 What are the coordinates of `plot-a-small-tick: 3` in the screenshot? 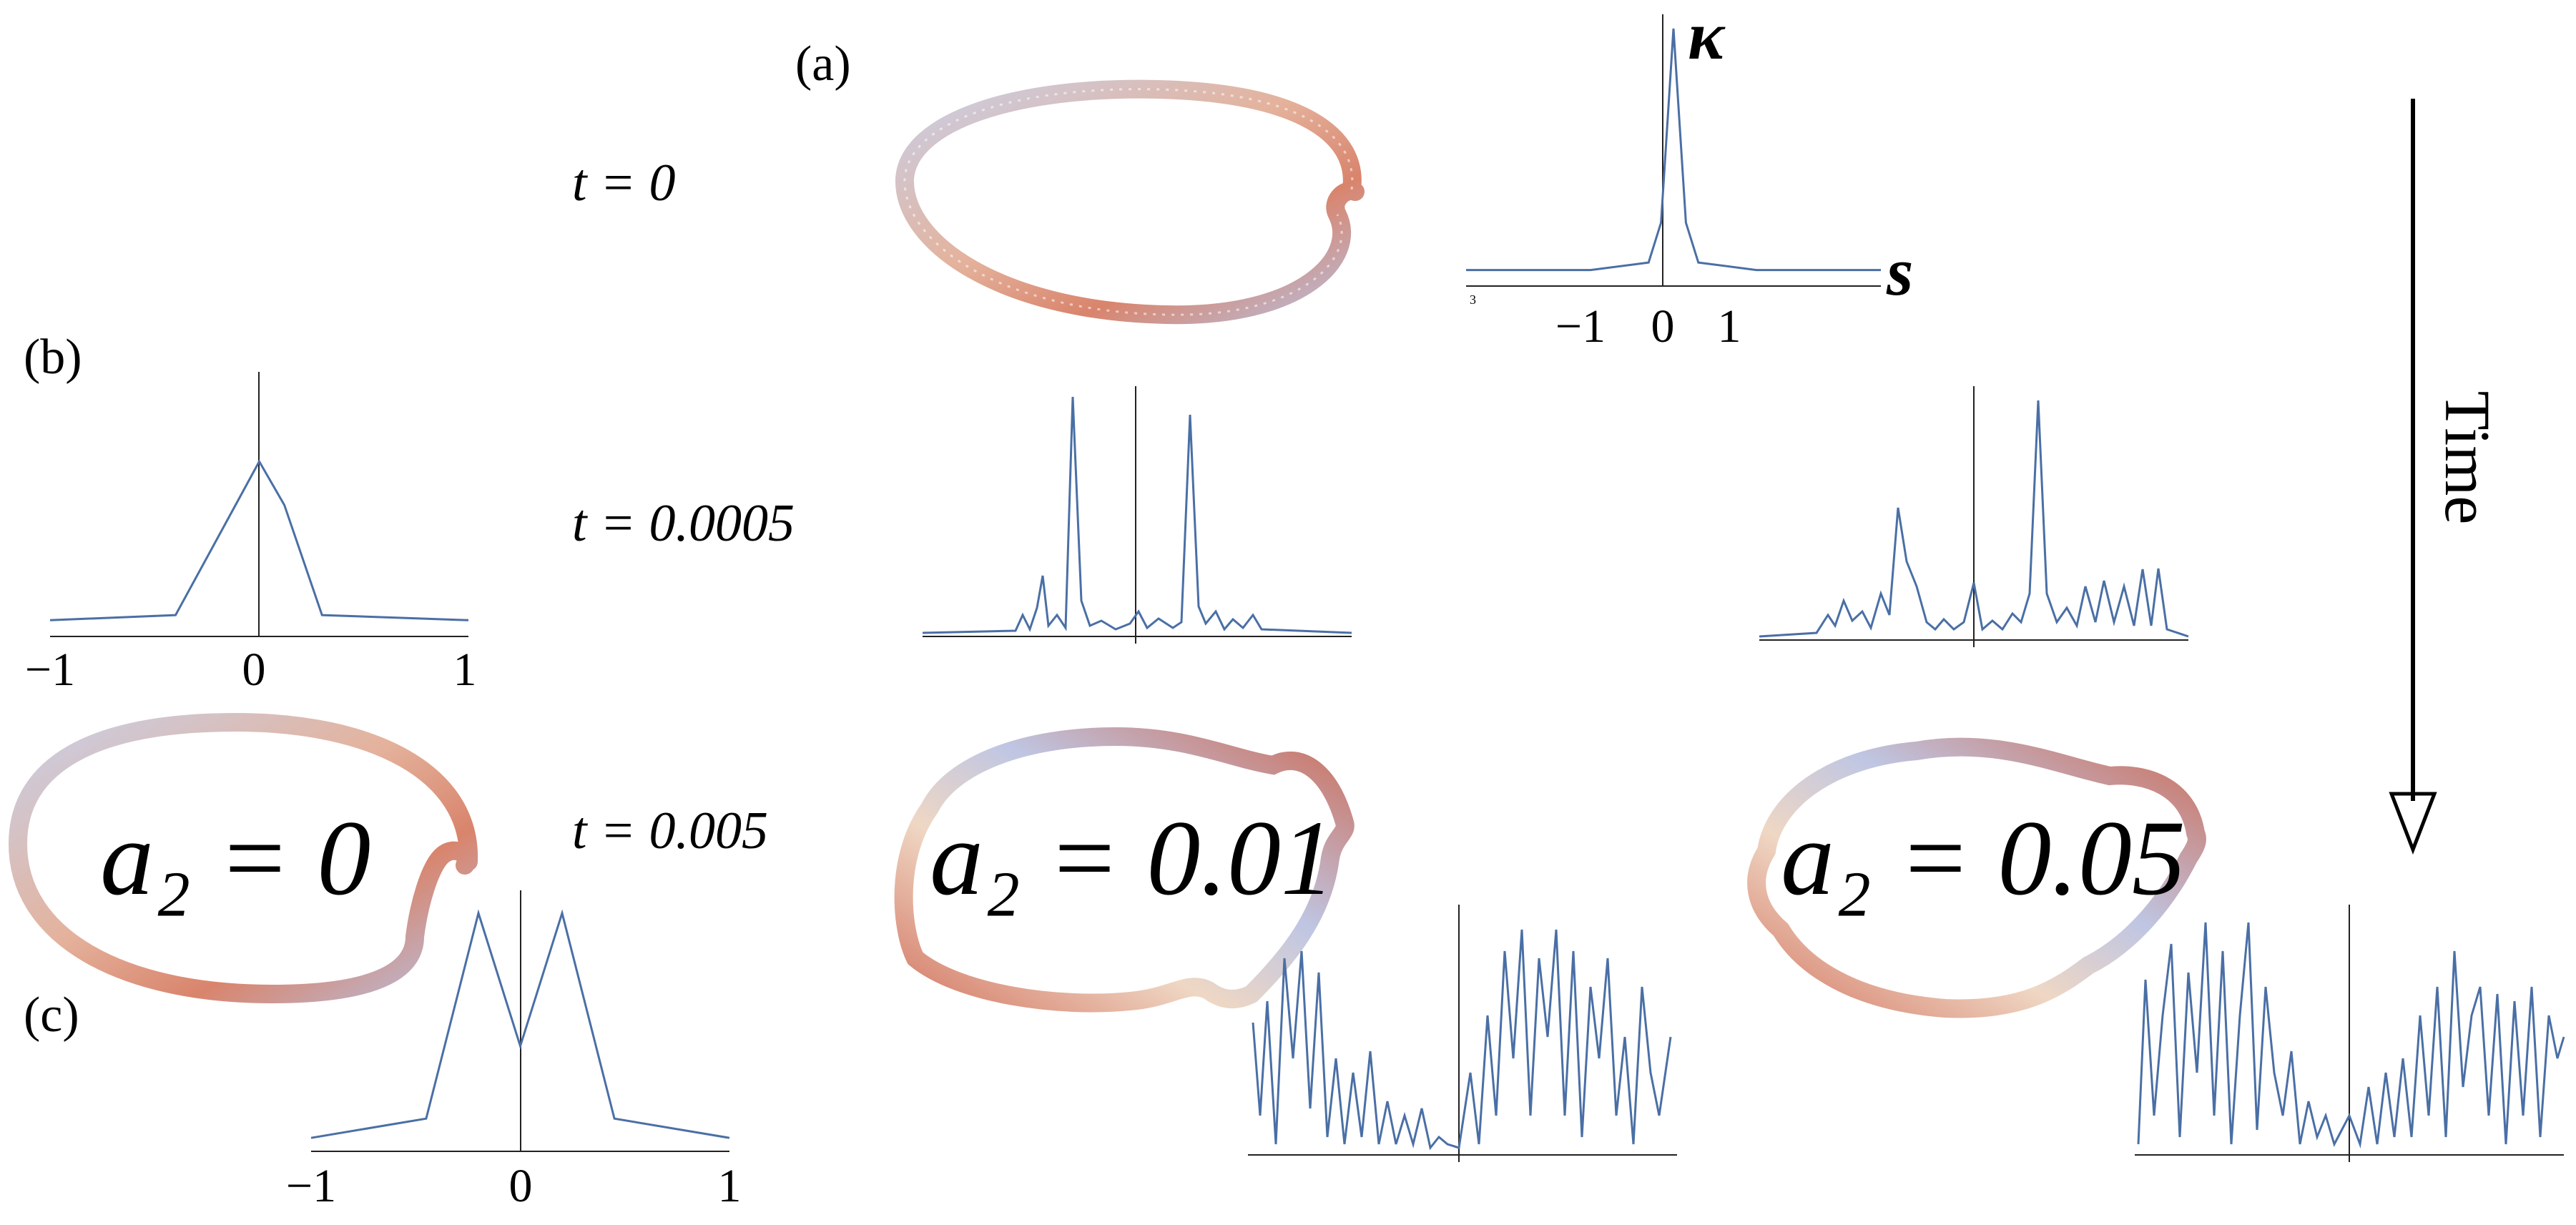 It's located at (1473, 299).